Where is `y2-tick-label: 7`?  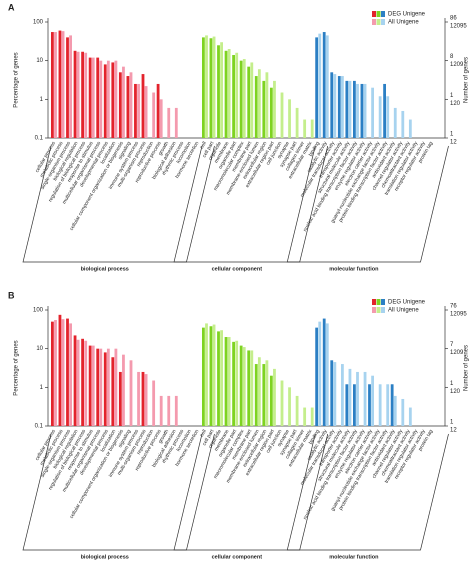
y2-tick-label: 7 is located at coordinates (452, 345).